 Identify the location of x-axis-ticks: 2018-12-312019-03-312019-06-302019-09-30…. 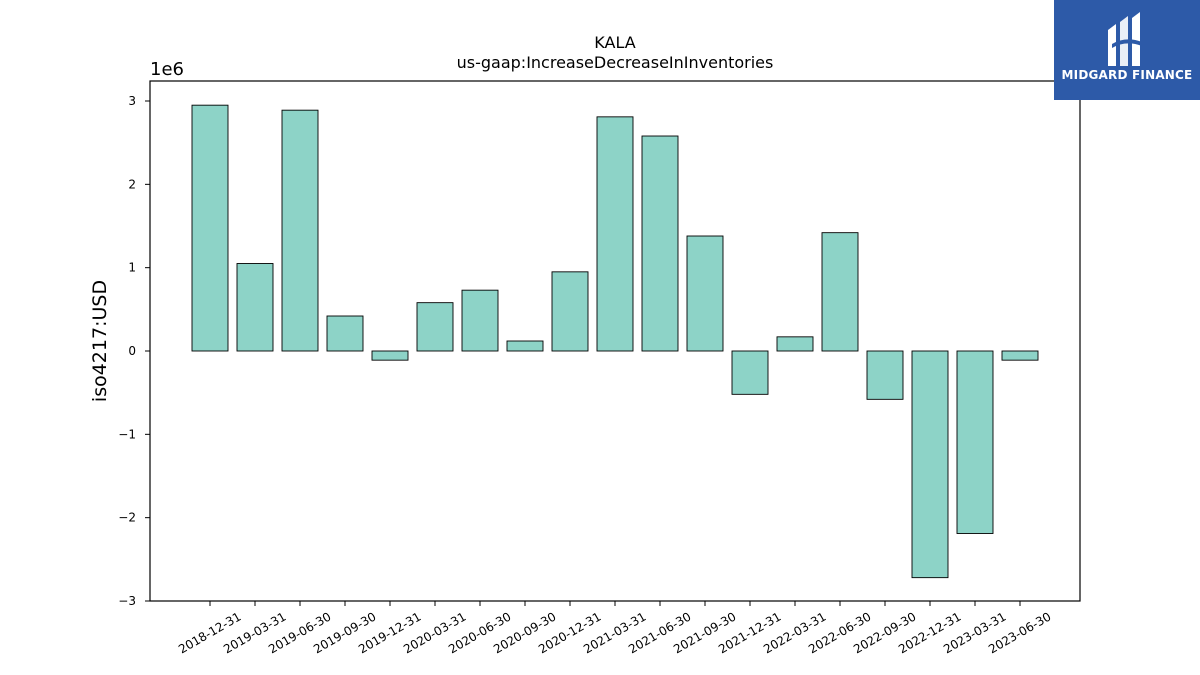
(615, 628).